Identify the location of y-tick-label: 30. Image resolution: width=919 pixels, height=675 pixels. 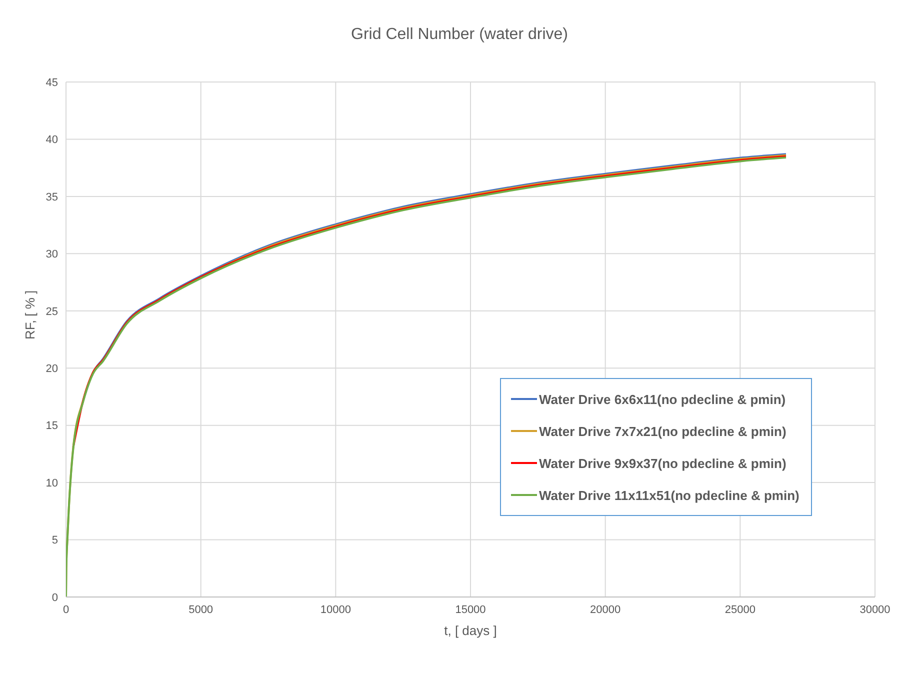
(52, 254).